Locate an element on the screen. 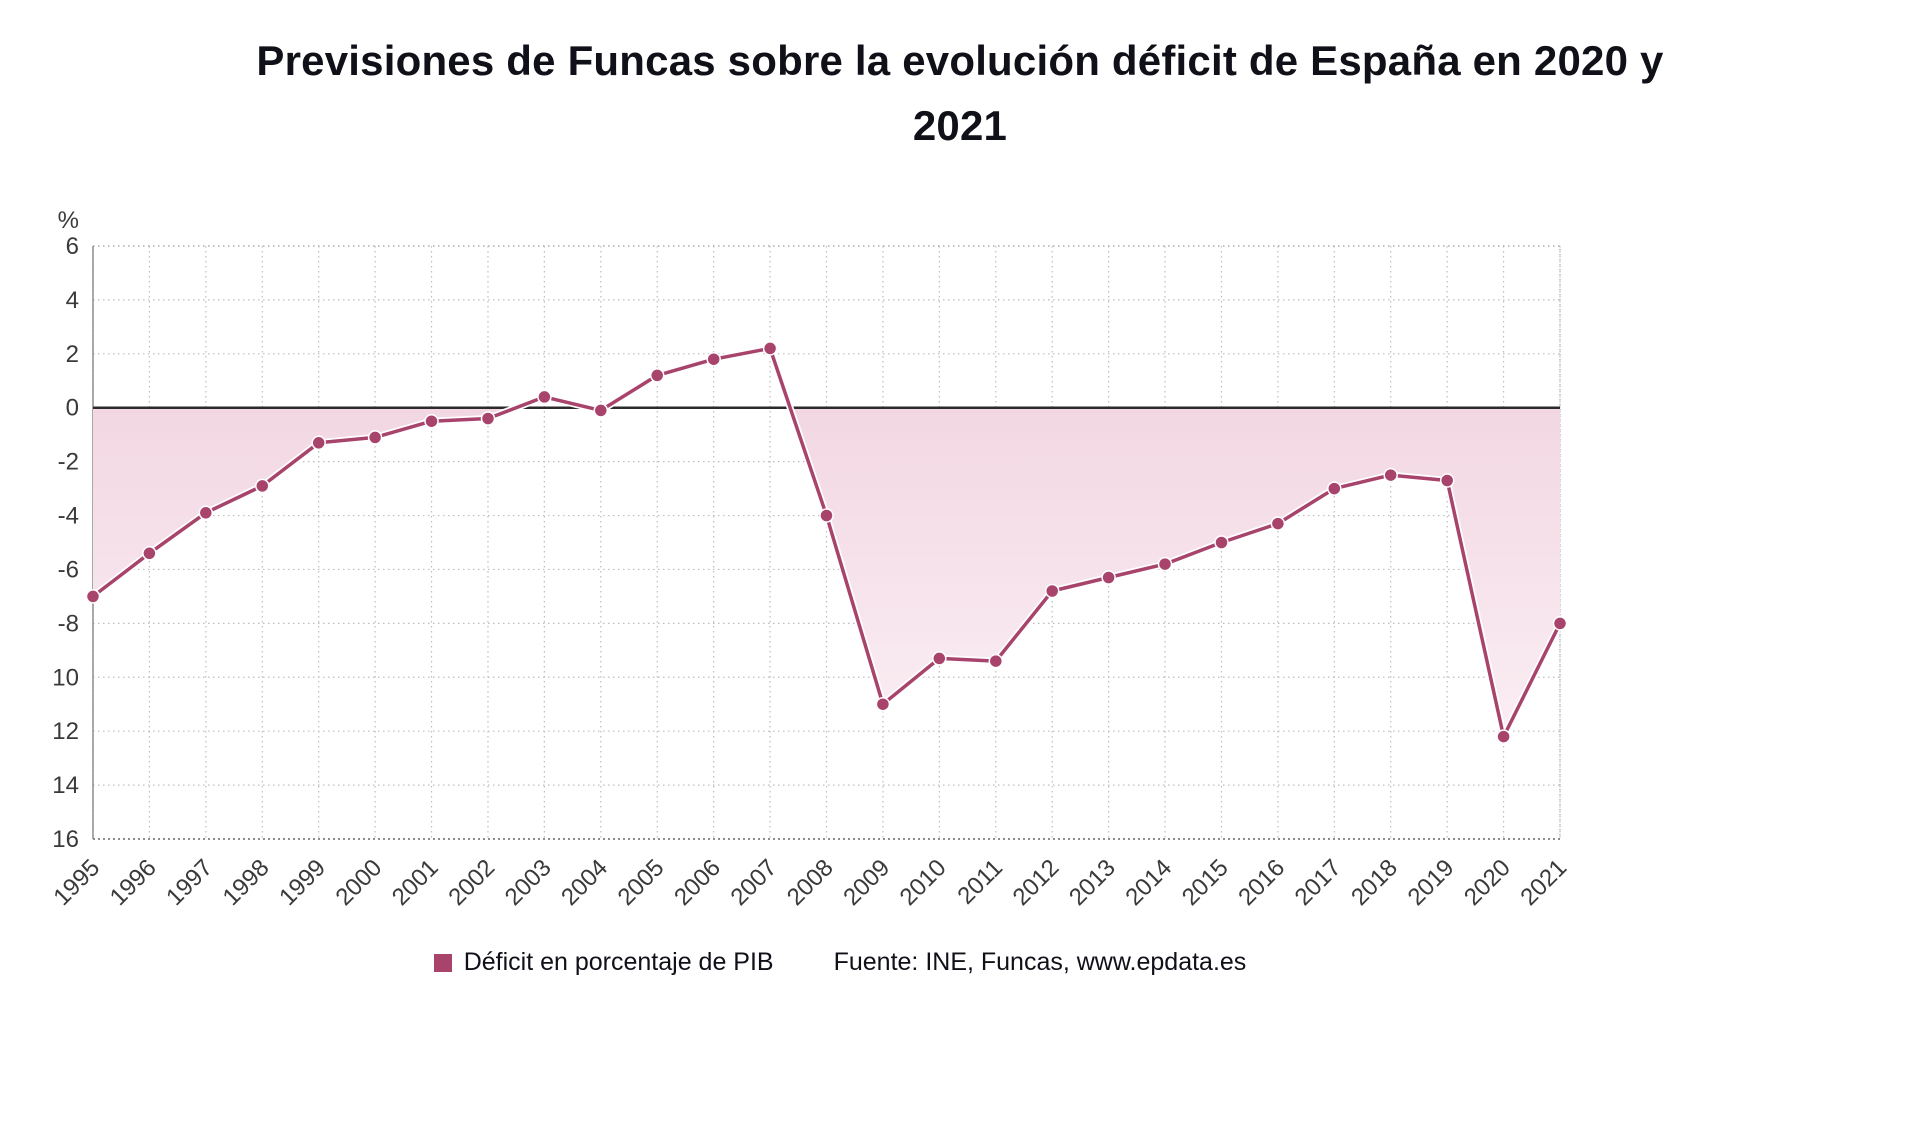 This screenshot has height=1127, width=1920. data-point-2001 is located at coordinates (431, 421).